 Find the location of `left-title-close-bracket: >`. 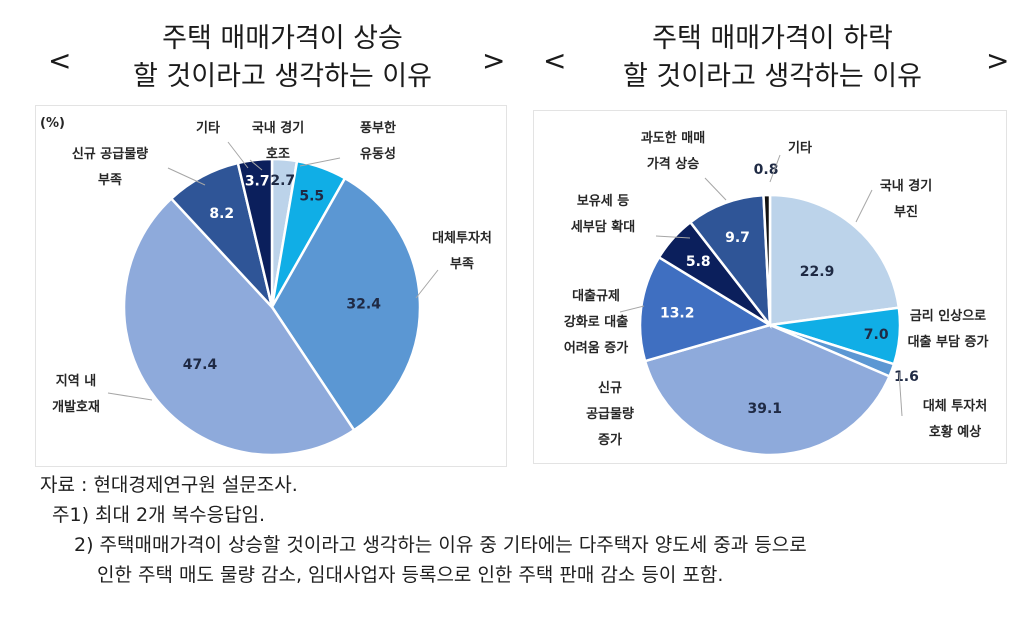

left-title-close-bracket: > is located at coordinates (494, 60).